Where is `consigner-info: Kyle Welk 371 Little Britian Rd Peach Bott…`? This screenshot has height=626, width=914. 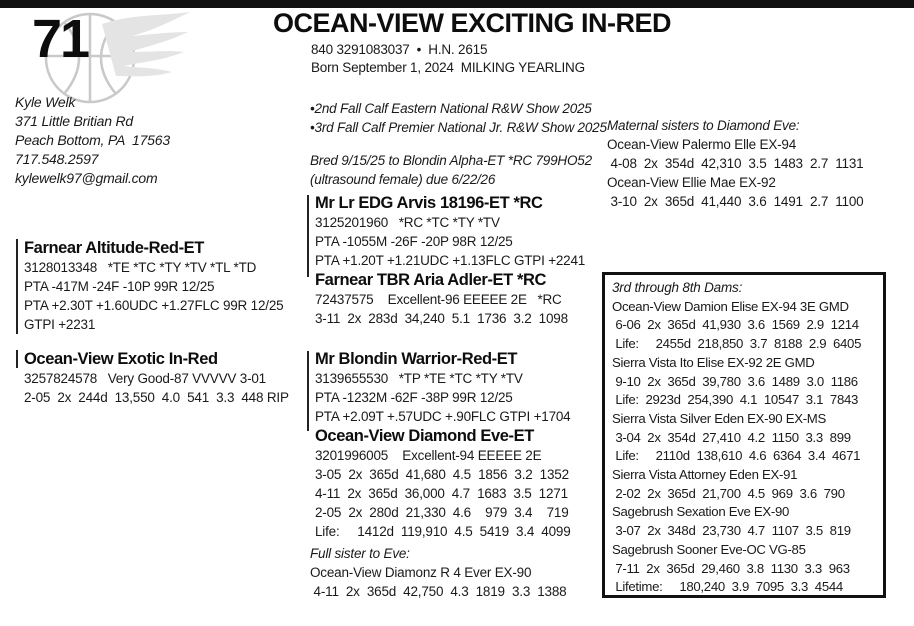 consigner-info: Kyle Welk 371 Little Britian Rd Peach Bott… is located at coordinates (92, 140).